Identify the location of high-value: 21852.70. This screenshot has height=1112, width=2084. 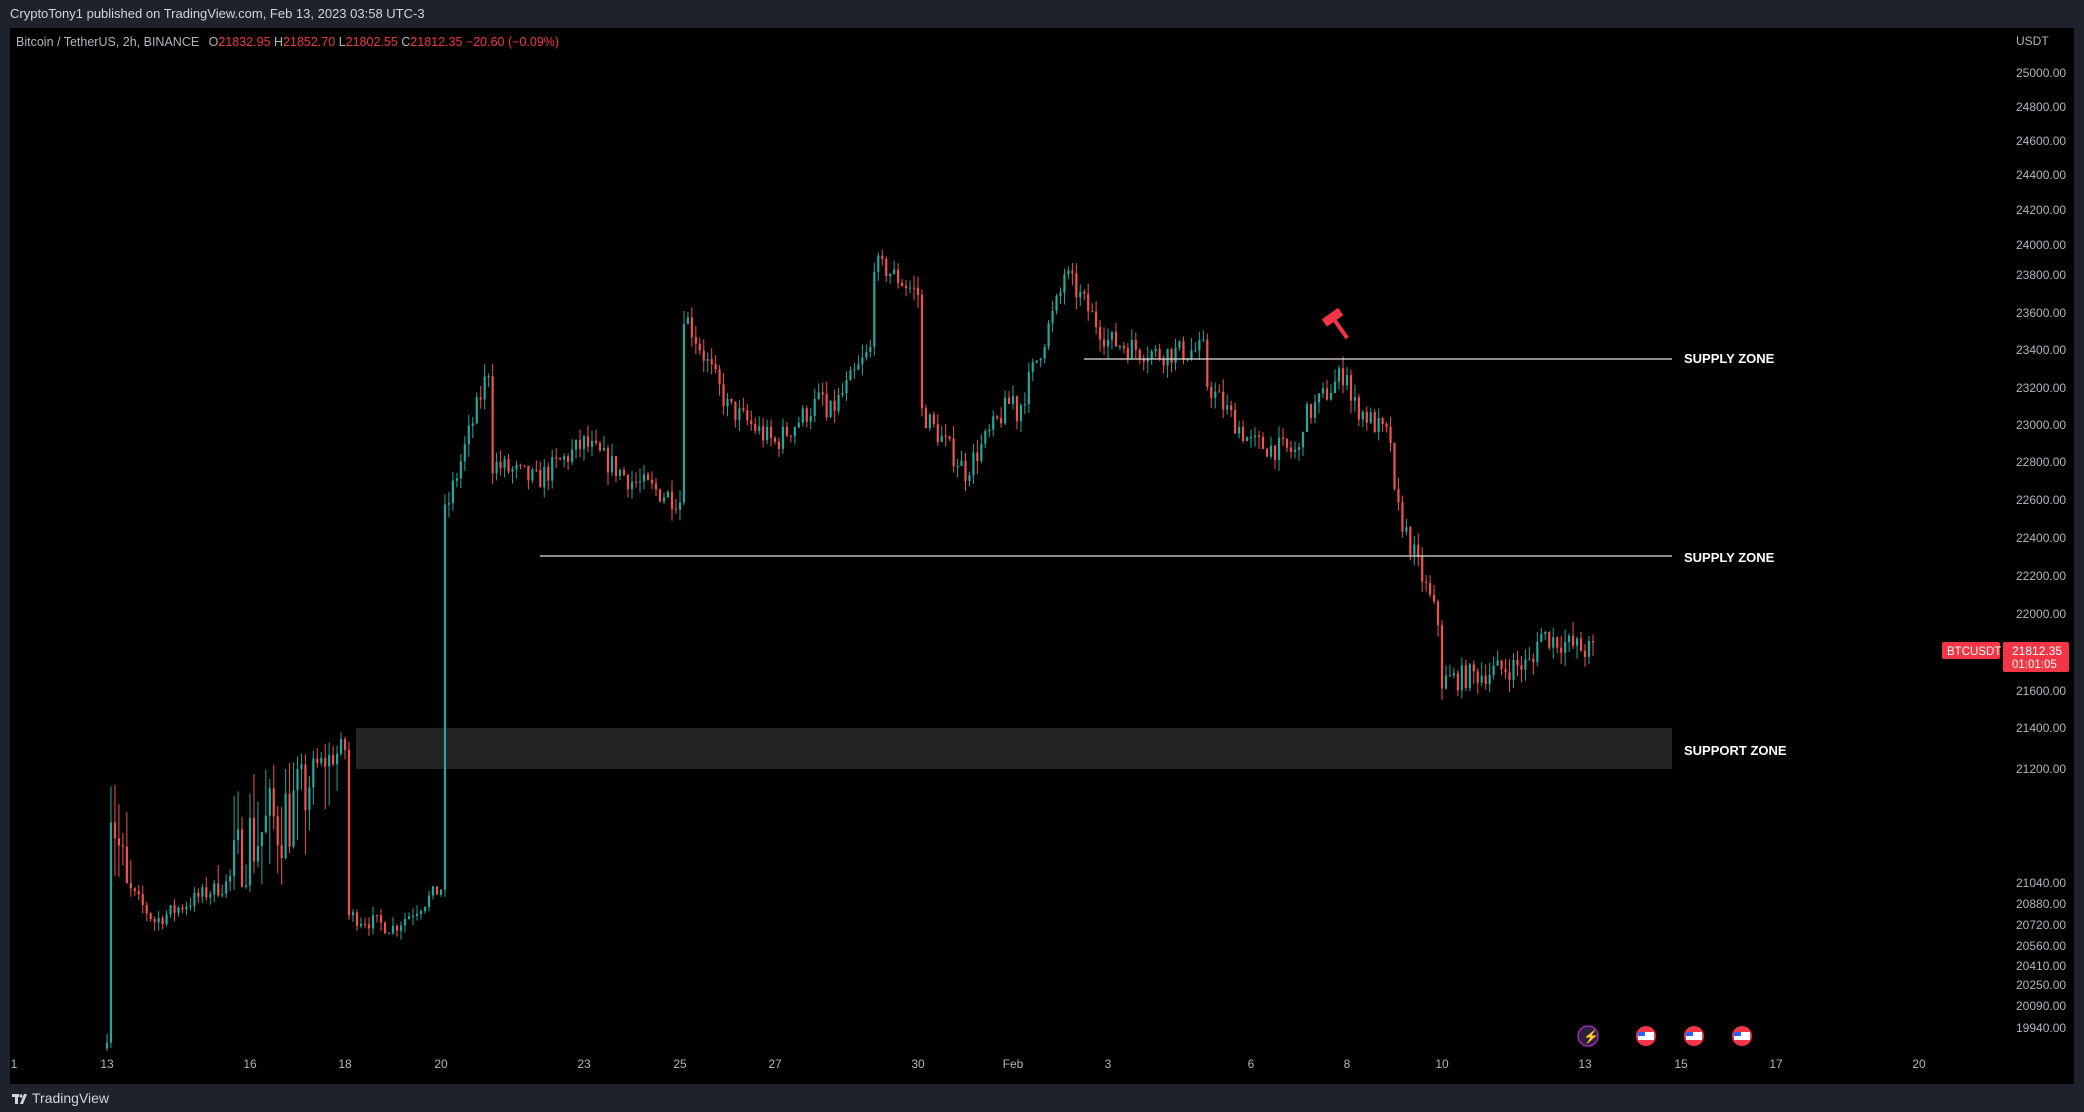
(309, 42).